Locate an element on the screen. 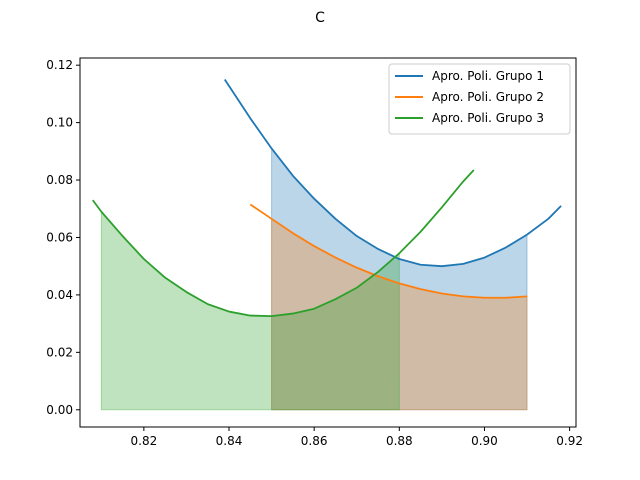 This screenshot has width=640, height=480. legend-label-series-3: Apro. Poli. Grupo 3 is located at coordinates (488, 118).